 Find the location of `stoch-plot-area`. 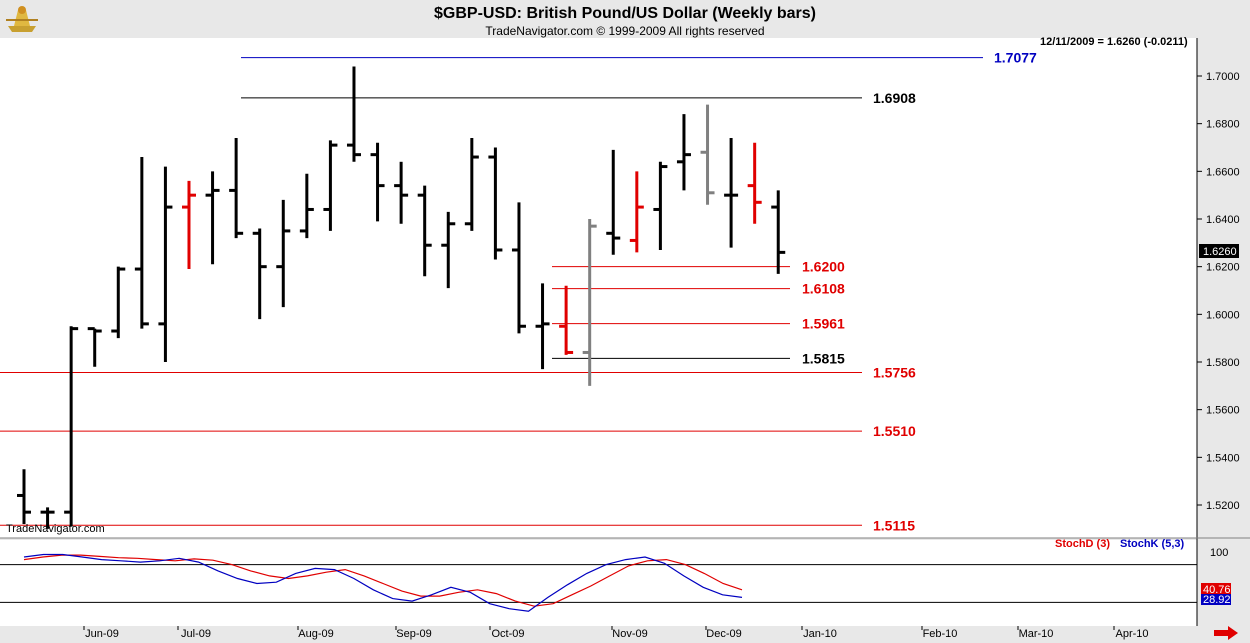

stoch-plot-area is located at coordinates (598, 583).